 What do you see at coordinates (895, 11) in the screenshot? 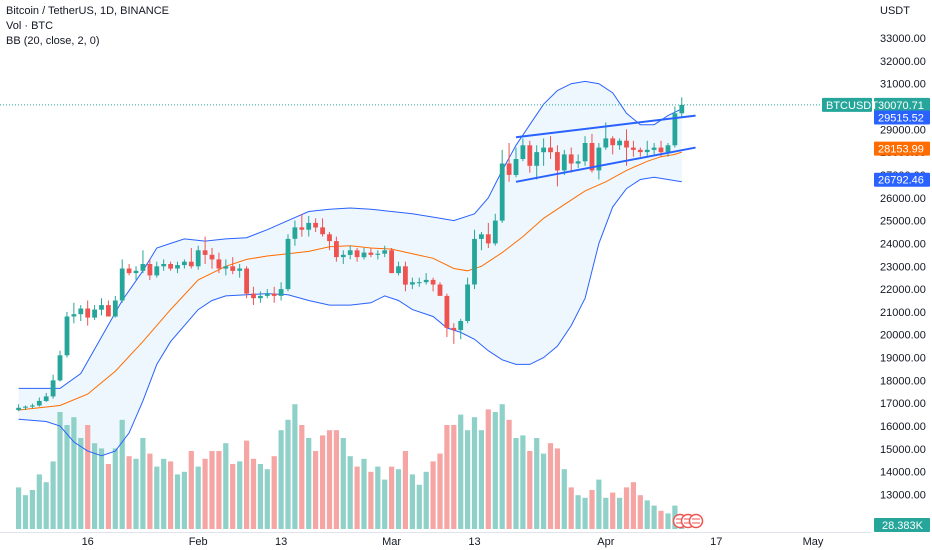
I see `axis-currency: USDT` at bounding box center [895, 11].